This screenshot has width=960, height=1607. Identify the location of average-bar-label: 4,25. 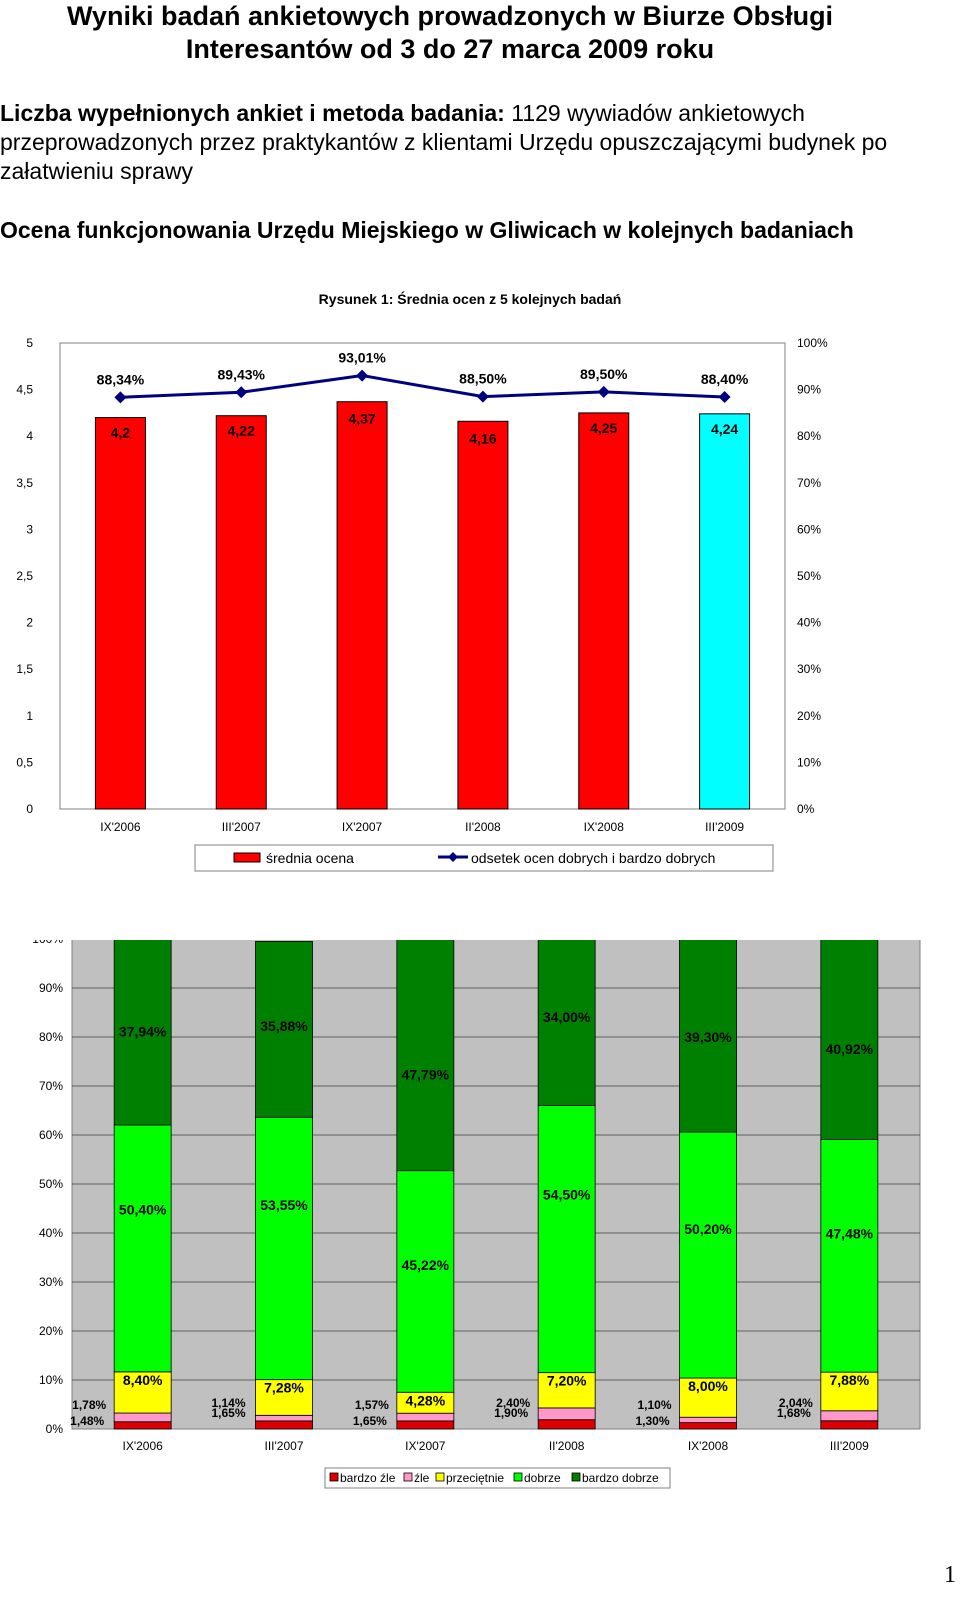
(603, 428).